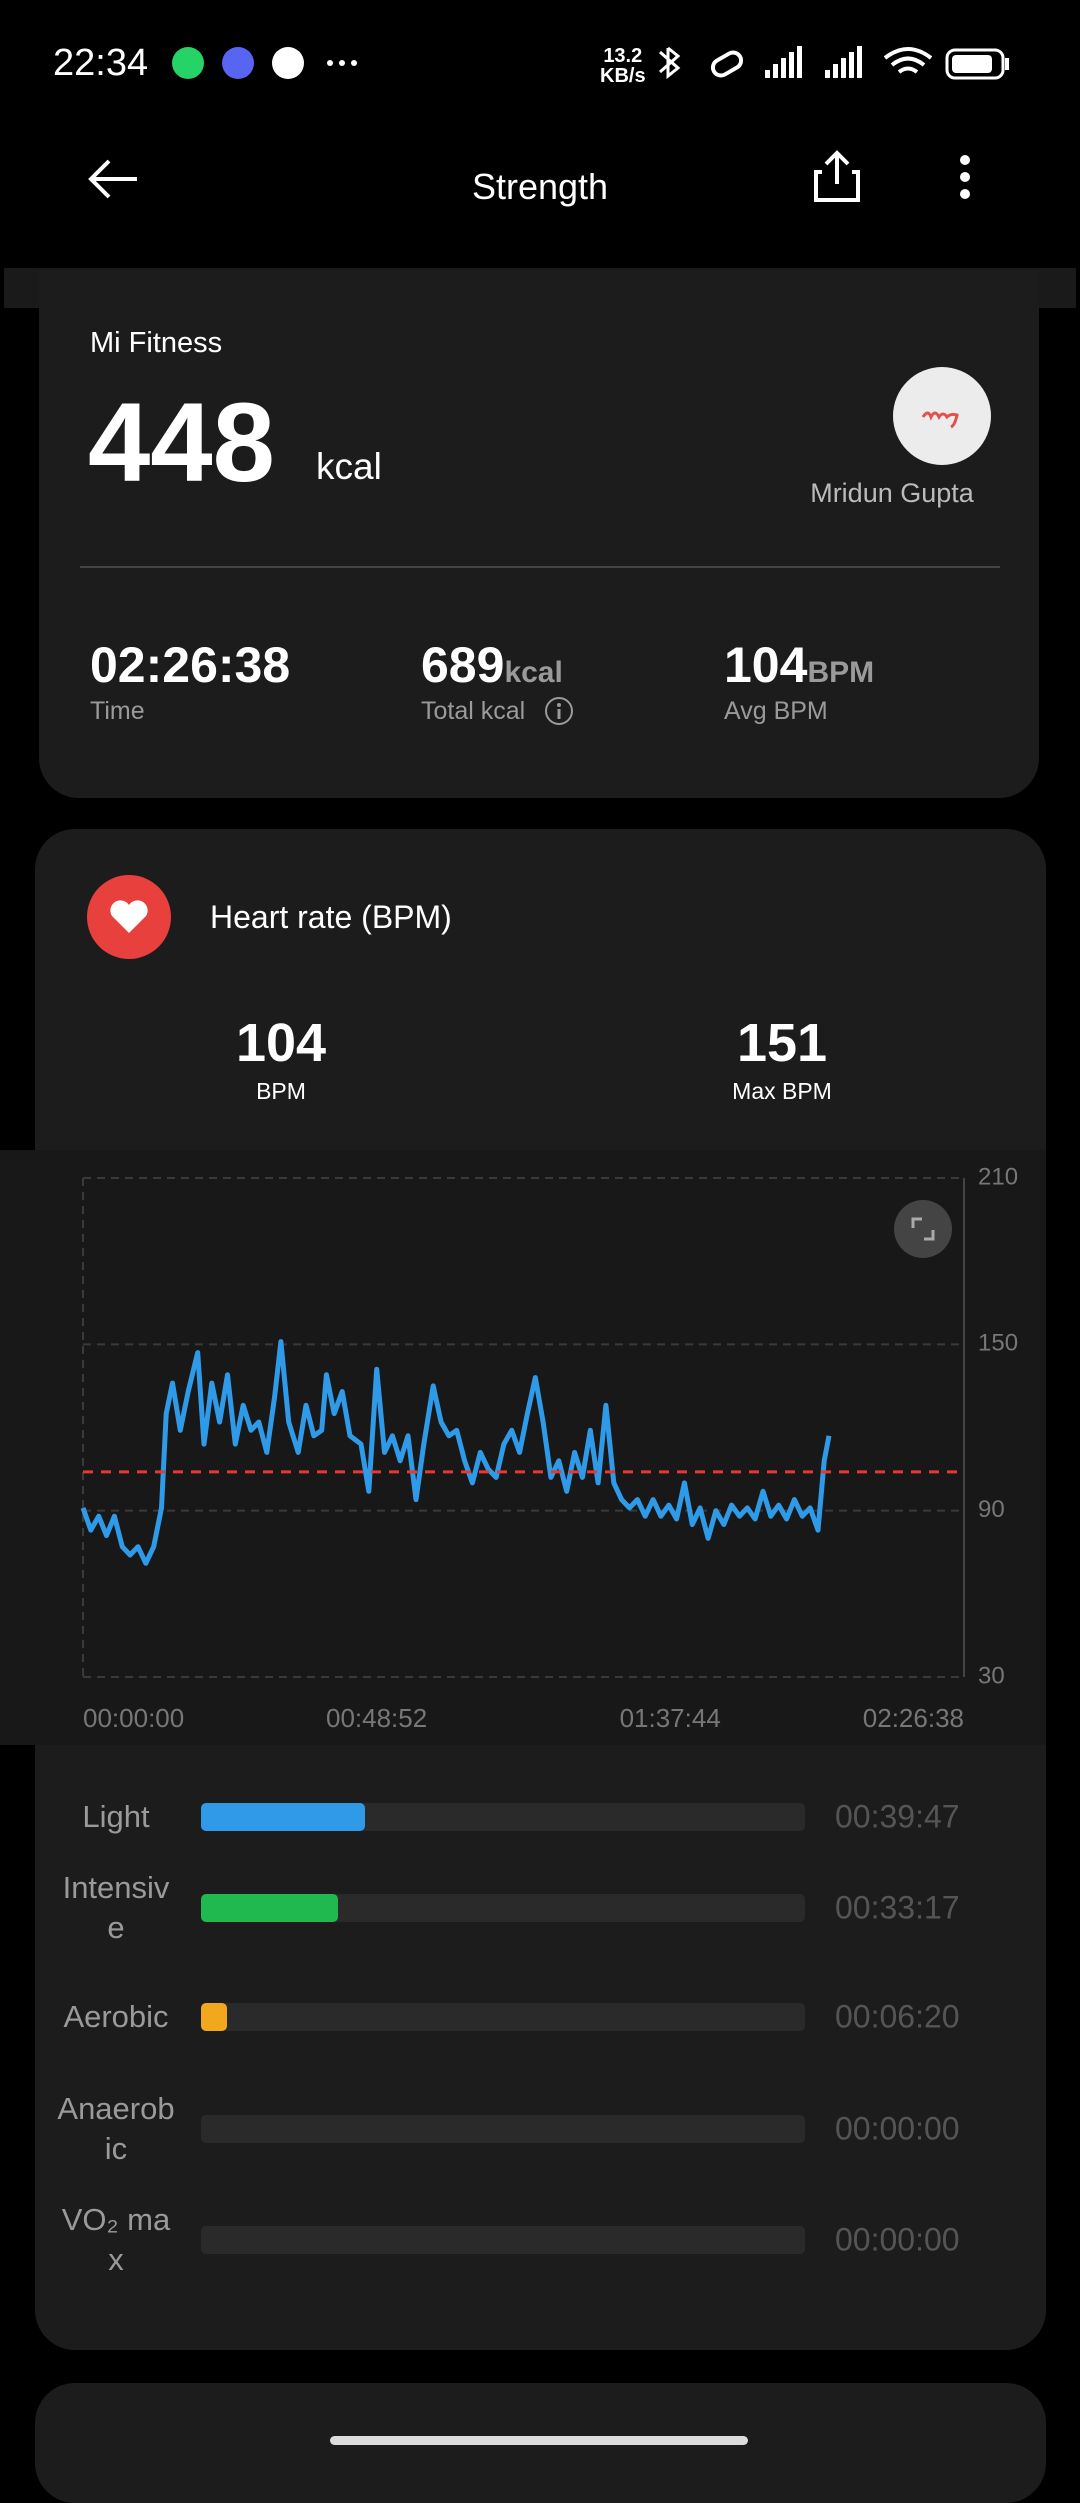 This screenshot has width=1080, height=2503. What do you see at coordinates (473, 711) in the screenshot?
I see `stat-label: Total kcal` at bounding box center [473, 711].